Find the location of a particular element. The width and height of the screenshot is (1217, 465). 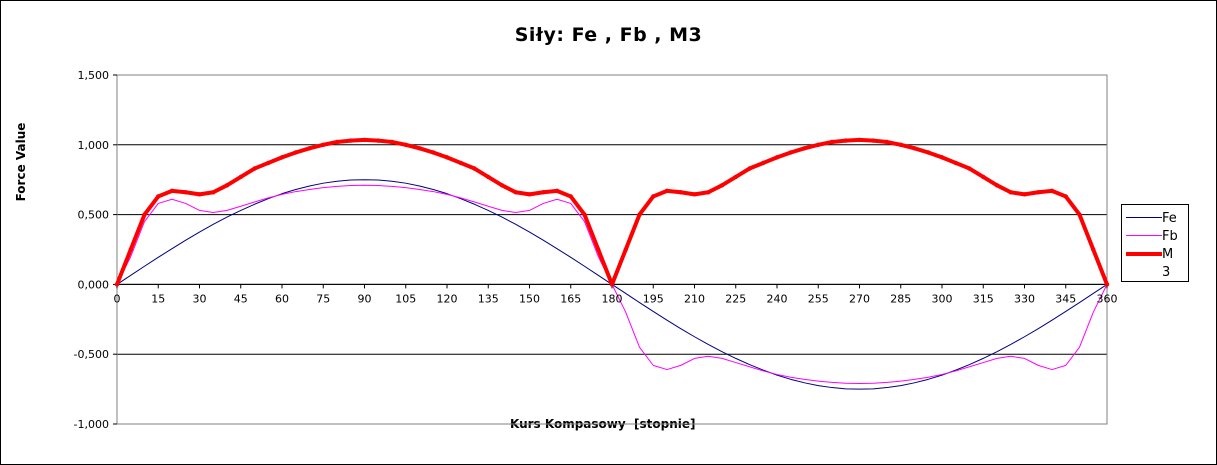

y-tick-label: -1,000 is located at coordinates (91, 424).